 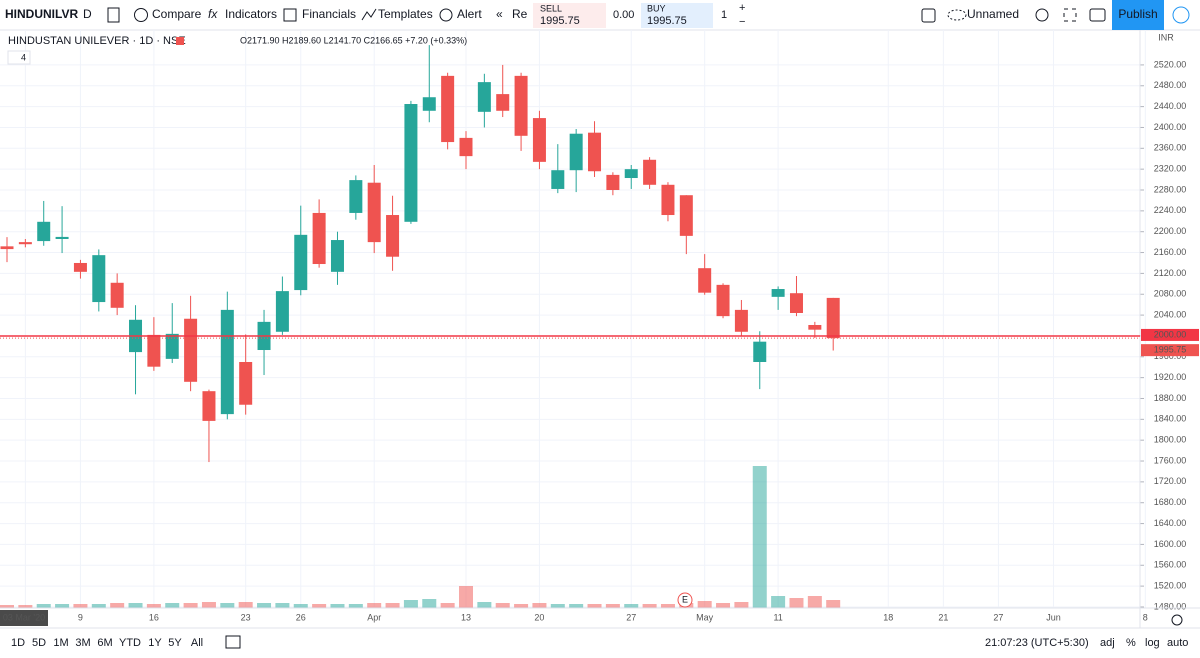 What do you see at coordinates (104, 643) in the screenshot?
I see `range-button: 6M` at bounding box center [104, 643].